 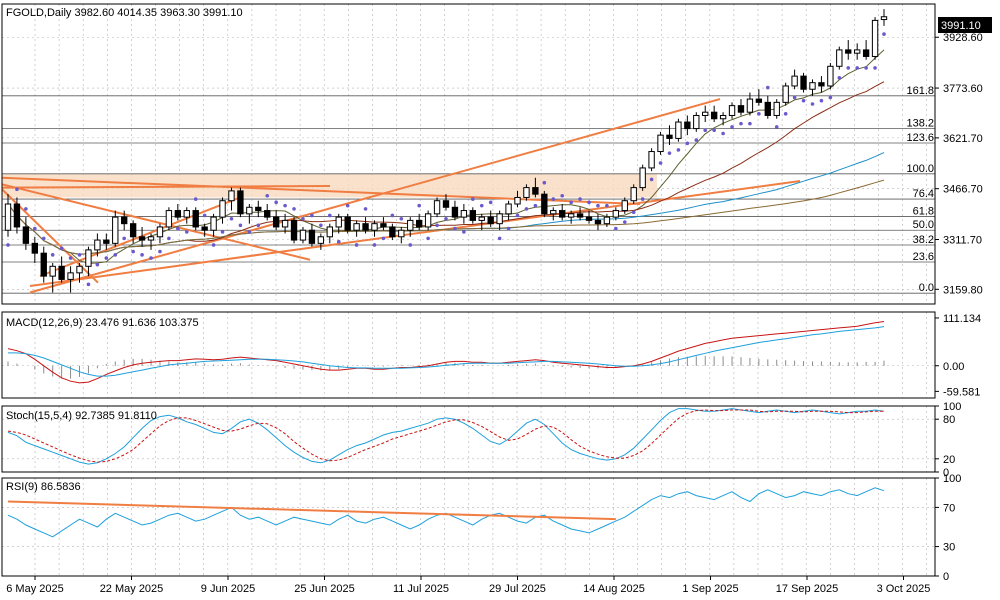 What do you see at coordinates (923, 257) in the screenshot?
I see `fib-label: 23.6` at bounding box center [923, 257].